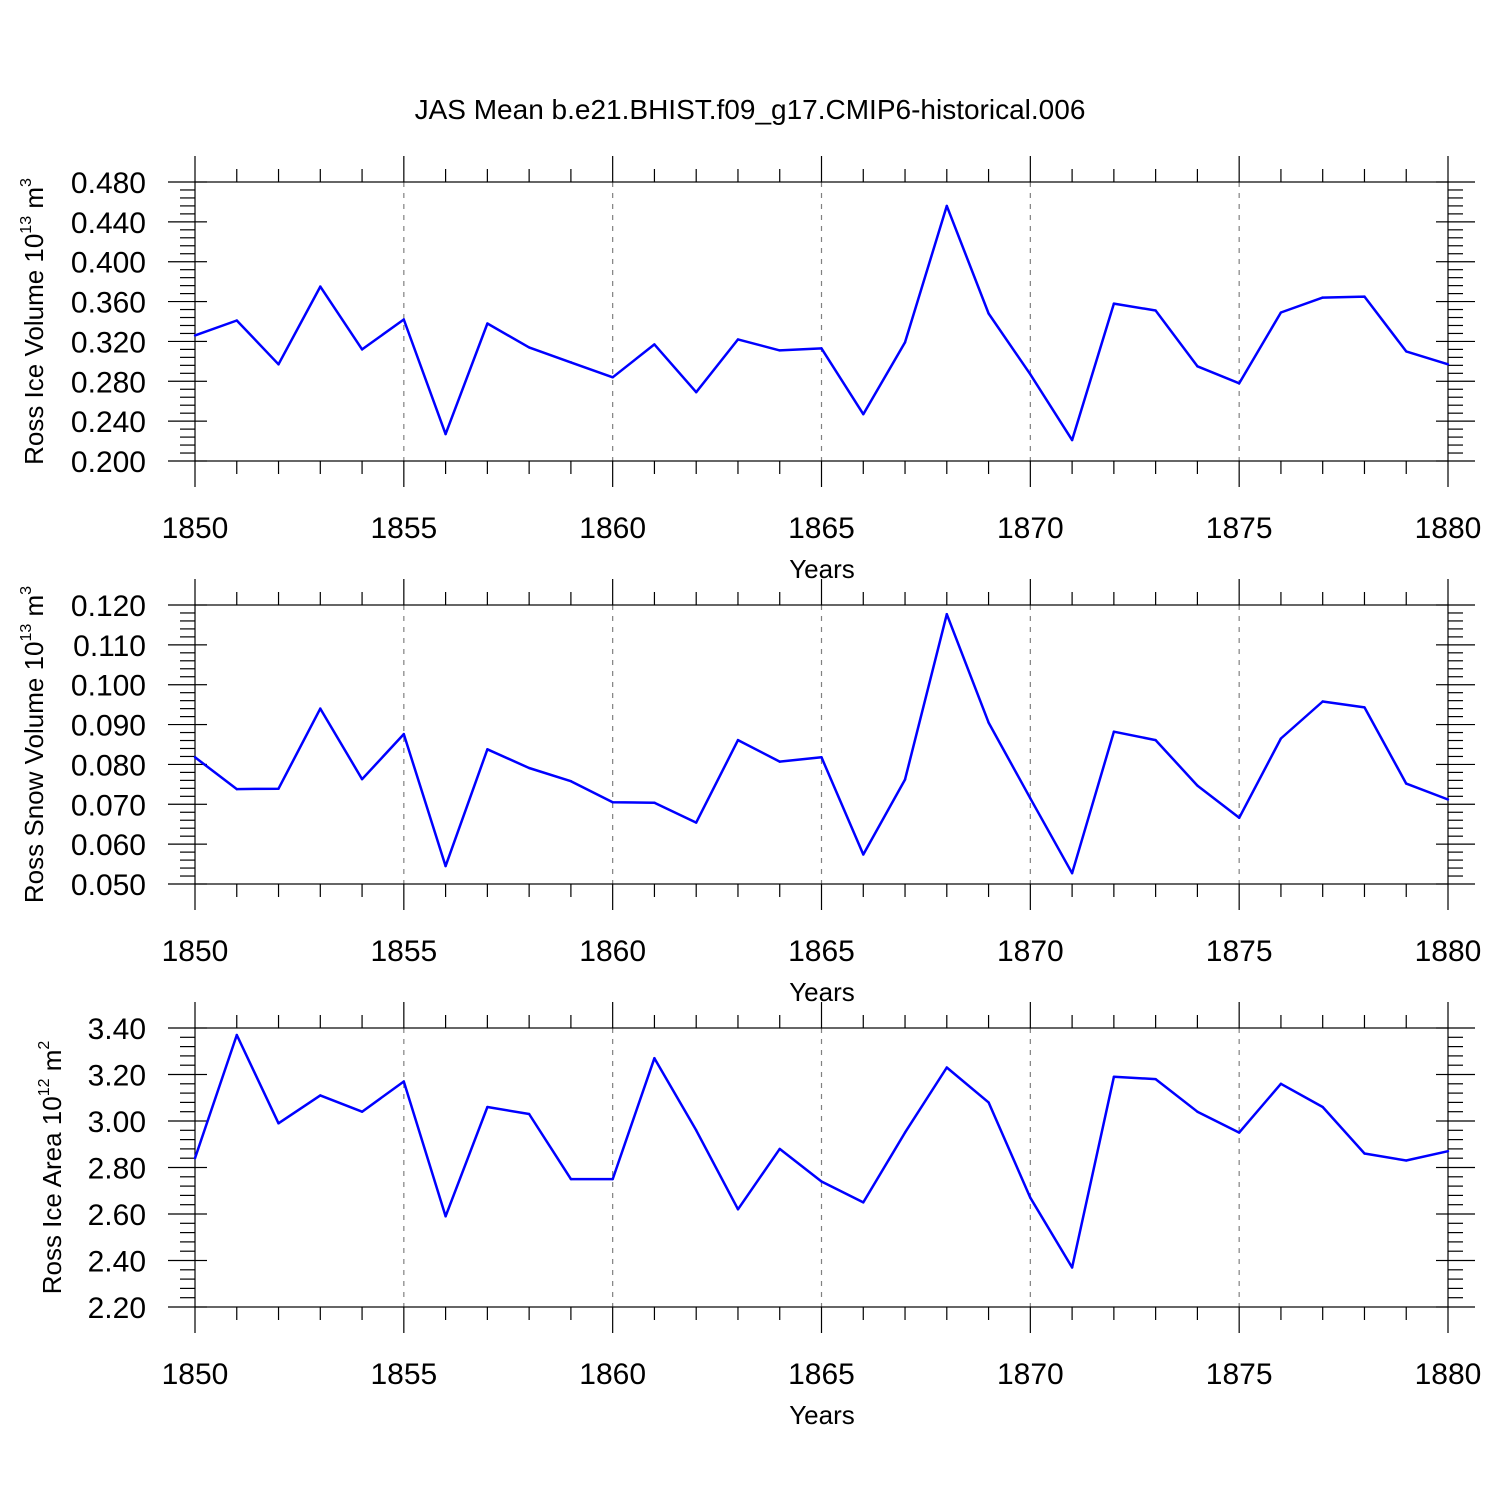 This screenshot has height=1500, width=1500. What do you see at coordinates (108, 462) in the screenshot?
I see `y-tick-label: 0.200` at bounding box center [108, 462].